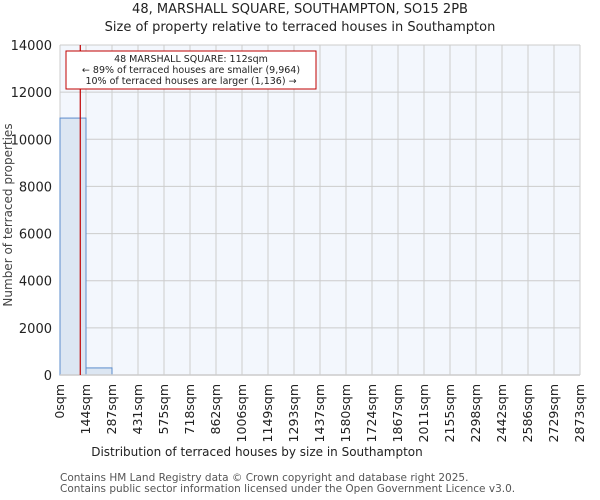 This screenshot has height=500, width=600. Describe the element at coordinates (475, 413) in the screenshot. I see `x-tick-label: 2298sqm` at that location.